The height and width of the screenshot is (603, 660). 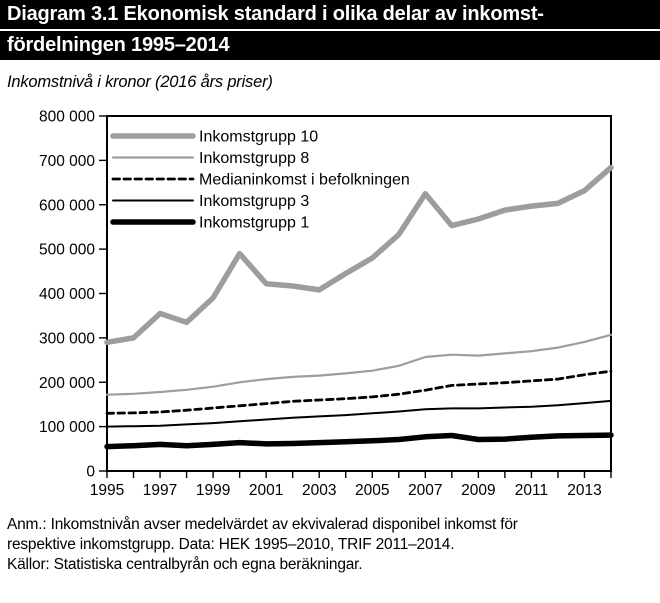 What do you see at coordinates (140, 82) in the screenshot?
I see `chart-subtitle: Inkomstnivå i kronor (2016 års priser)` at bounding box center [140, 82].